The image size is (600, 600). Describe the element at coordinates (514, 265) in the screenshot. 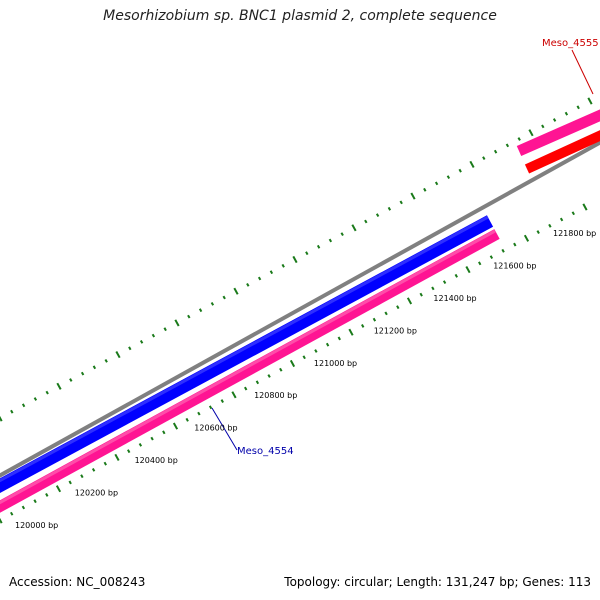

I see `tick-label: 121600 bp` at that location.